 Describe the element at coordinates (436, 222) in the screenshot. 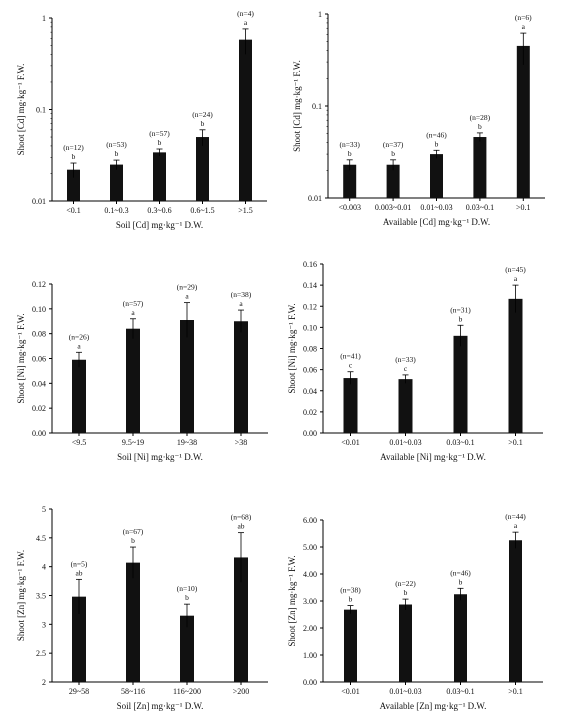

I see `x-axis-label: Available [Cd] mg·kg⁻¹ D.W.` at that location.